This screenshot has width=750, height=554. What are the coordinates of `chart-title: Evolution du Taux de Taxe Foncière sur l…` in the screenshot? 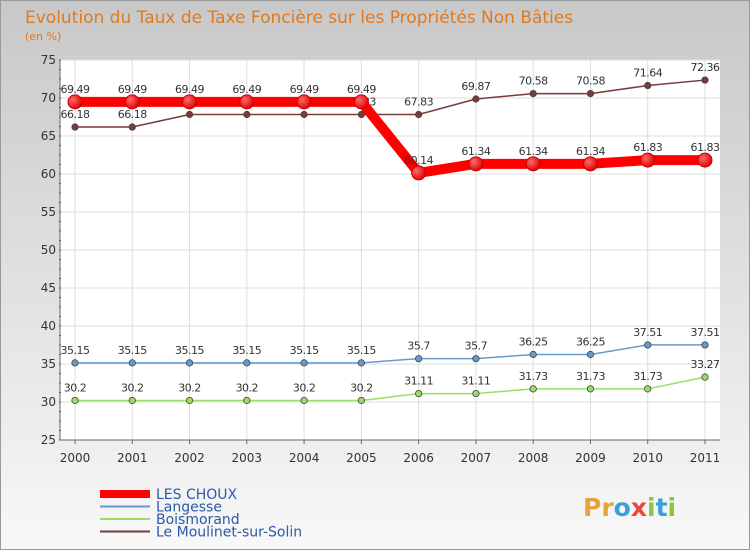 It's located at (299, 18).